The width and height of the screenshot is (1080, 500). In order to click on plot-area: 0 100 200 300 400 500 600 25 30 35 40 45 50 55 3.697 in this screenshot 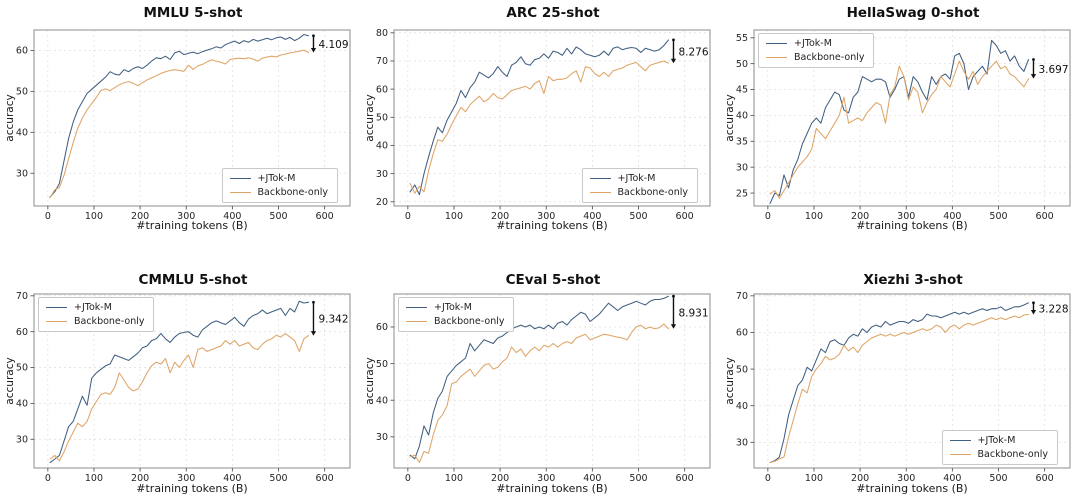, I will do `click(903, 125)`.